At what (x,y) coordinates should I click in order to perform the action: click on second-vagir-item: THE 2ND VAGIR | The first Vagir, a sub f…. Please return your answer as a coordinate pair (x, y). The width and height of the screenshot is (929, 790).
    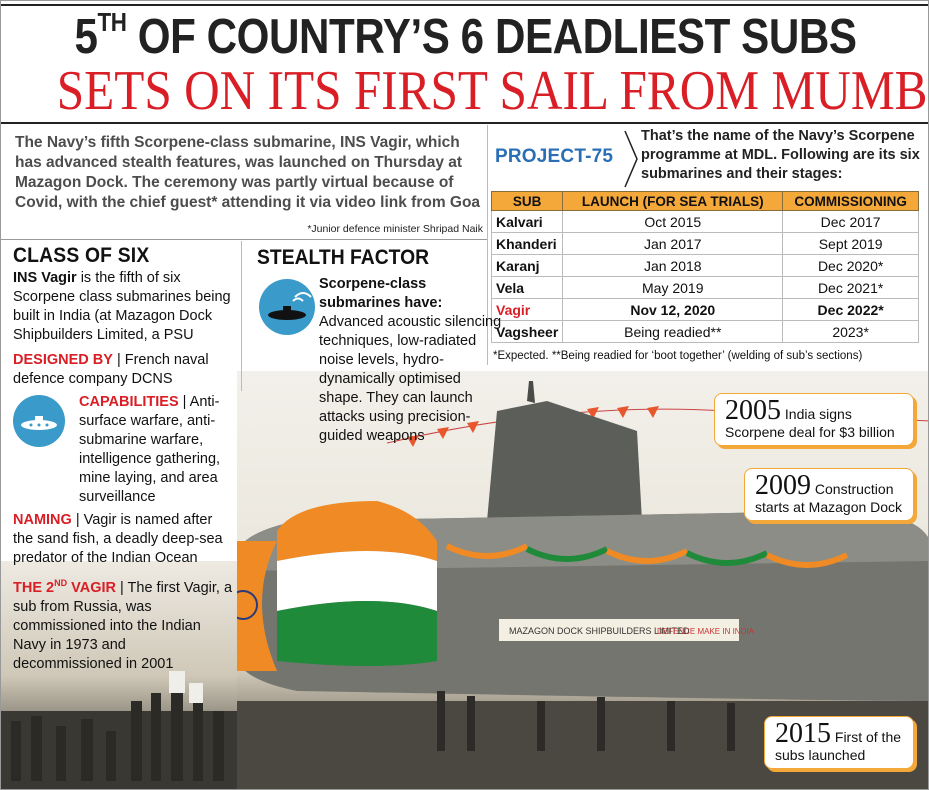
    Looking at the image, I should click on (123, 625).